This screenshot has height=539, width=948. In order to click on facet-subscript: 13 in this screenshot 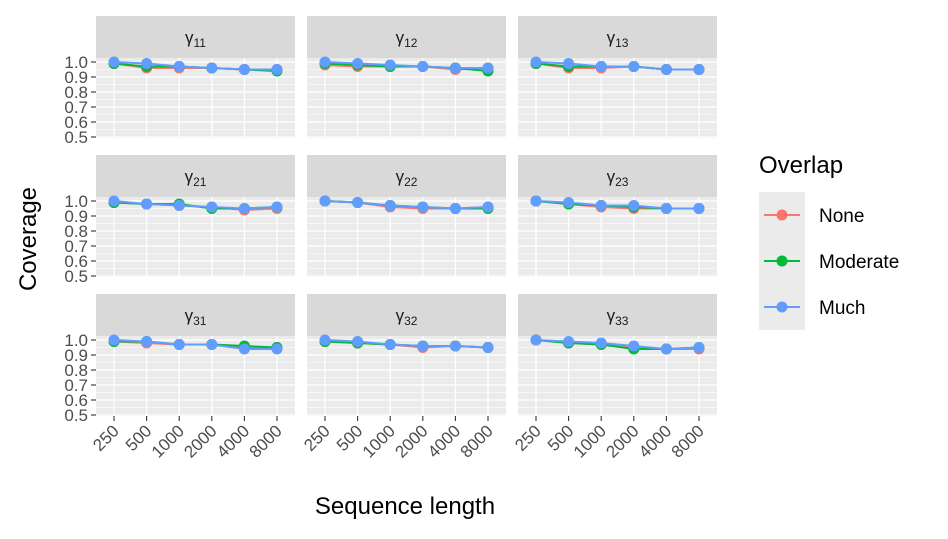, I will do `click(622, 43)`.